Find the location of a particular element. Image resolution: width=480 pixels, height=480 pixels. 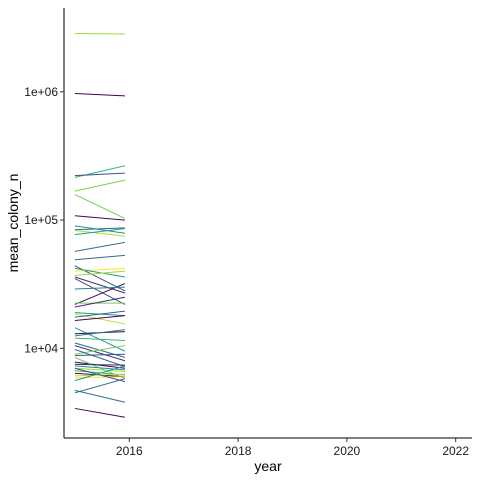

x-tick-label: 2022 is located at coordinates (455, 451).